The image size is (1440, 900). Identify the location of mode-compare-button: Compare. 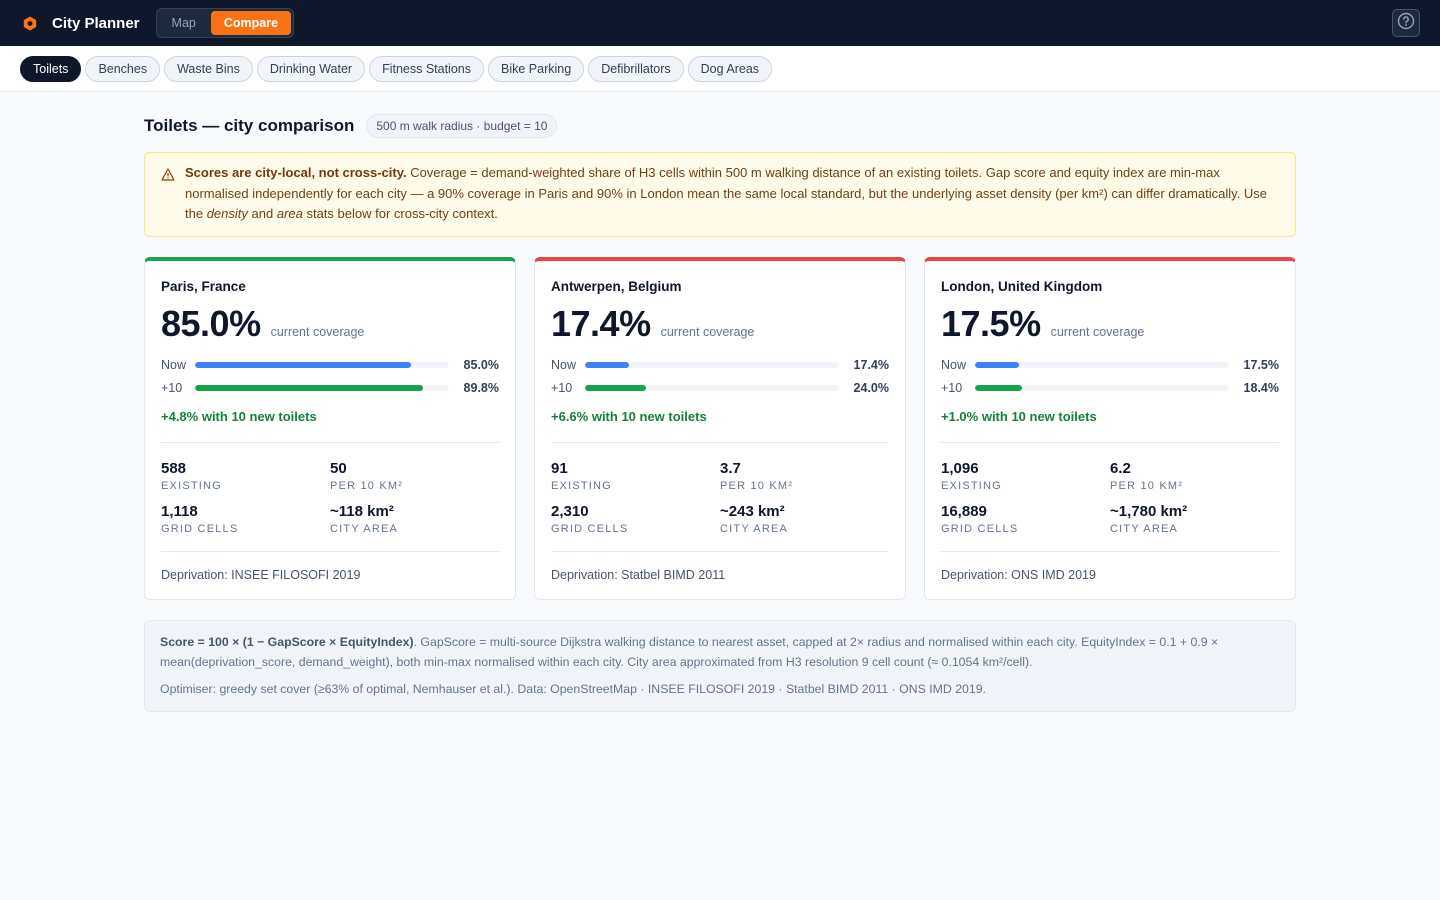
(251, 23).